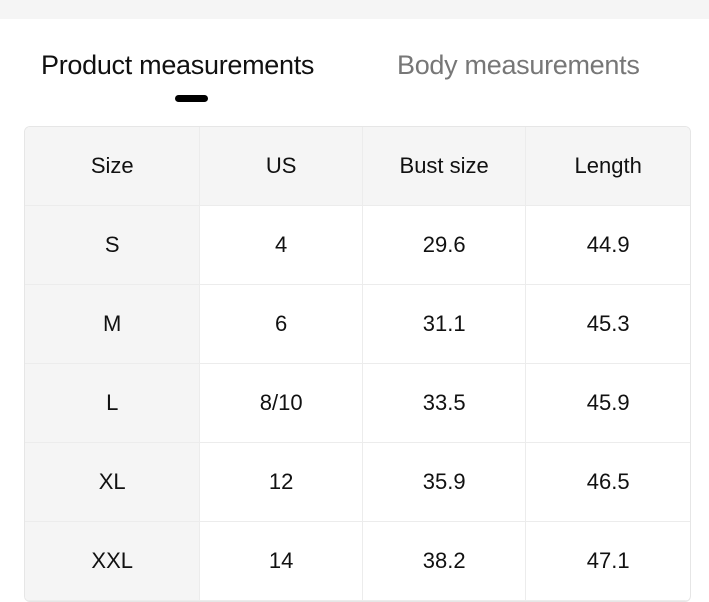  I want to click on cell-us: 6, so click(281, 324).